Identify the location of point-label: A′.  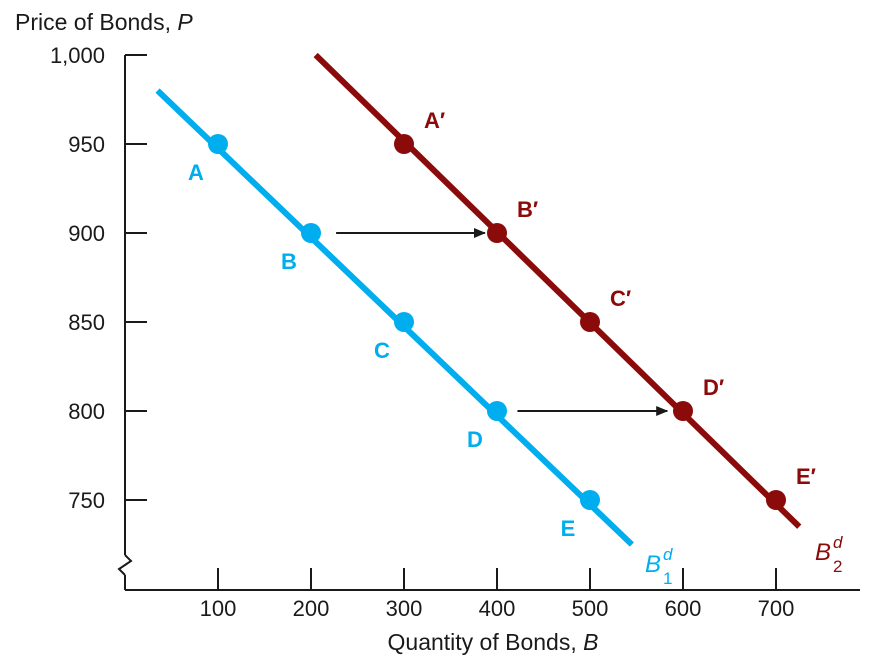
(434, 120).